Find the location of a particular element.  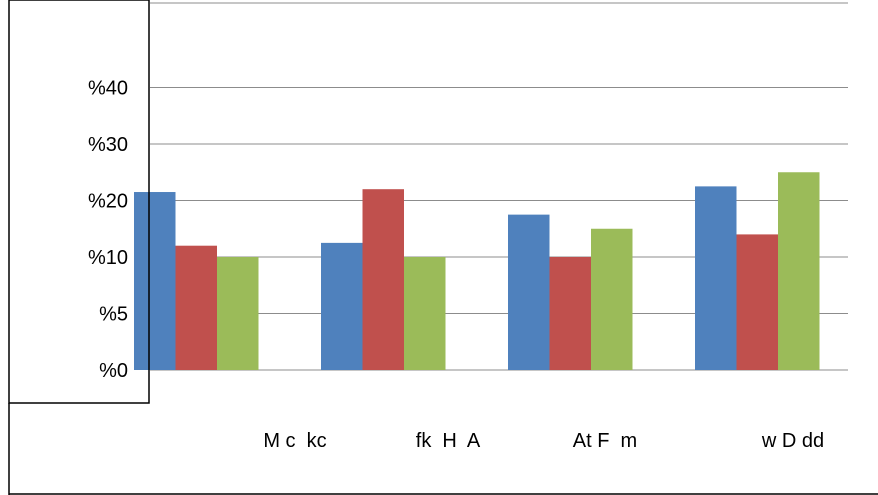

category-label: M c kc is located at coordinates (294, 441).